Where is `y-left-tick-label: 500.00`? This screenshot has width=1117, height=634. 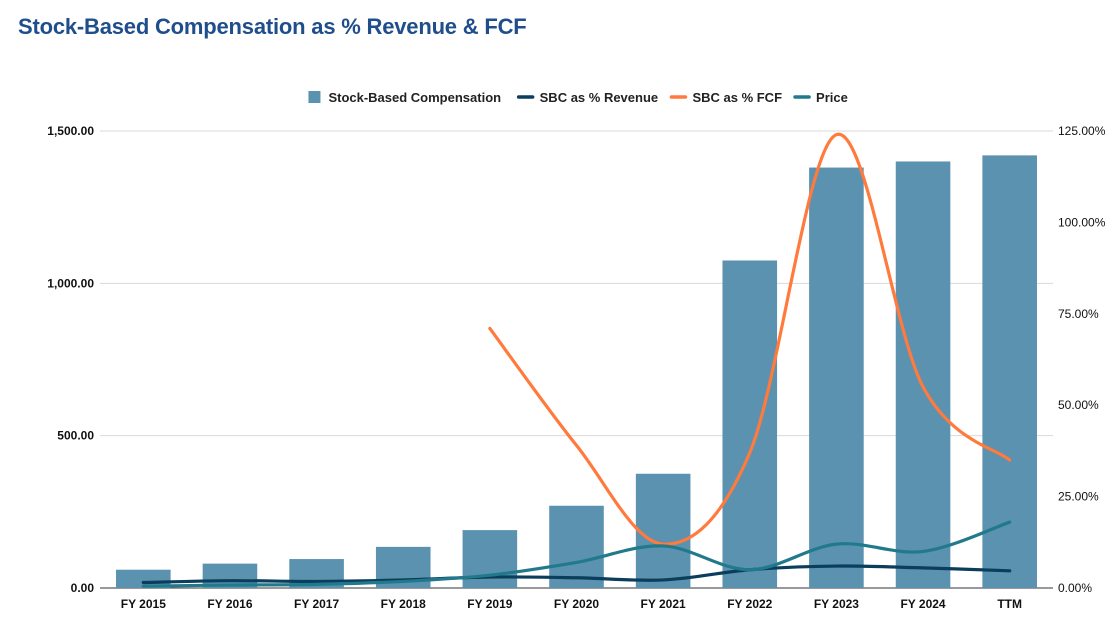 y-left-tick-label: 500.00 is located at coordinates (75, 436).